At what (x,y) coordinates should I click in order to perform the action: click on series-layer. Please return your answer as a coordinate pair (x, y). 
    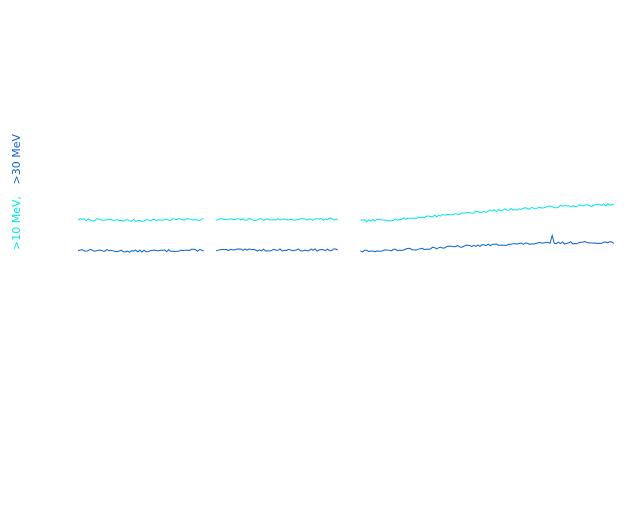
    Looking at the image, I should click on (346, 228).